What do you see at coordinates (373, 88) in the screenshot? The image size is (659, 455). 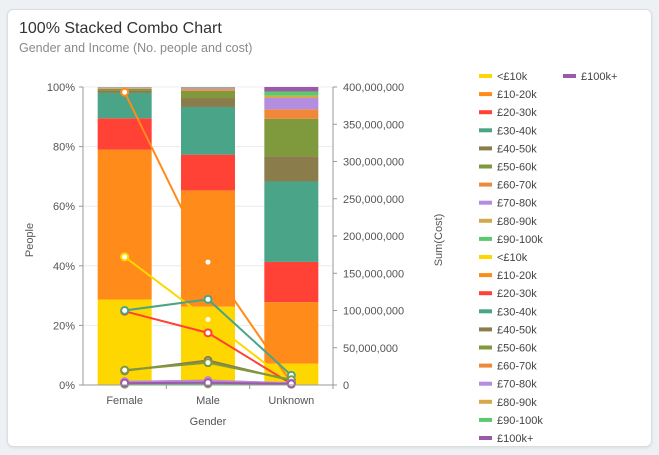 I see `y2-tick-label: 400,000,000` at bounding box center [373, 88].